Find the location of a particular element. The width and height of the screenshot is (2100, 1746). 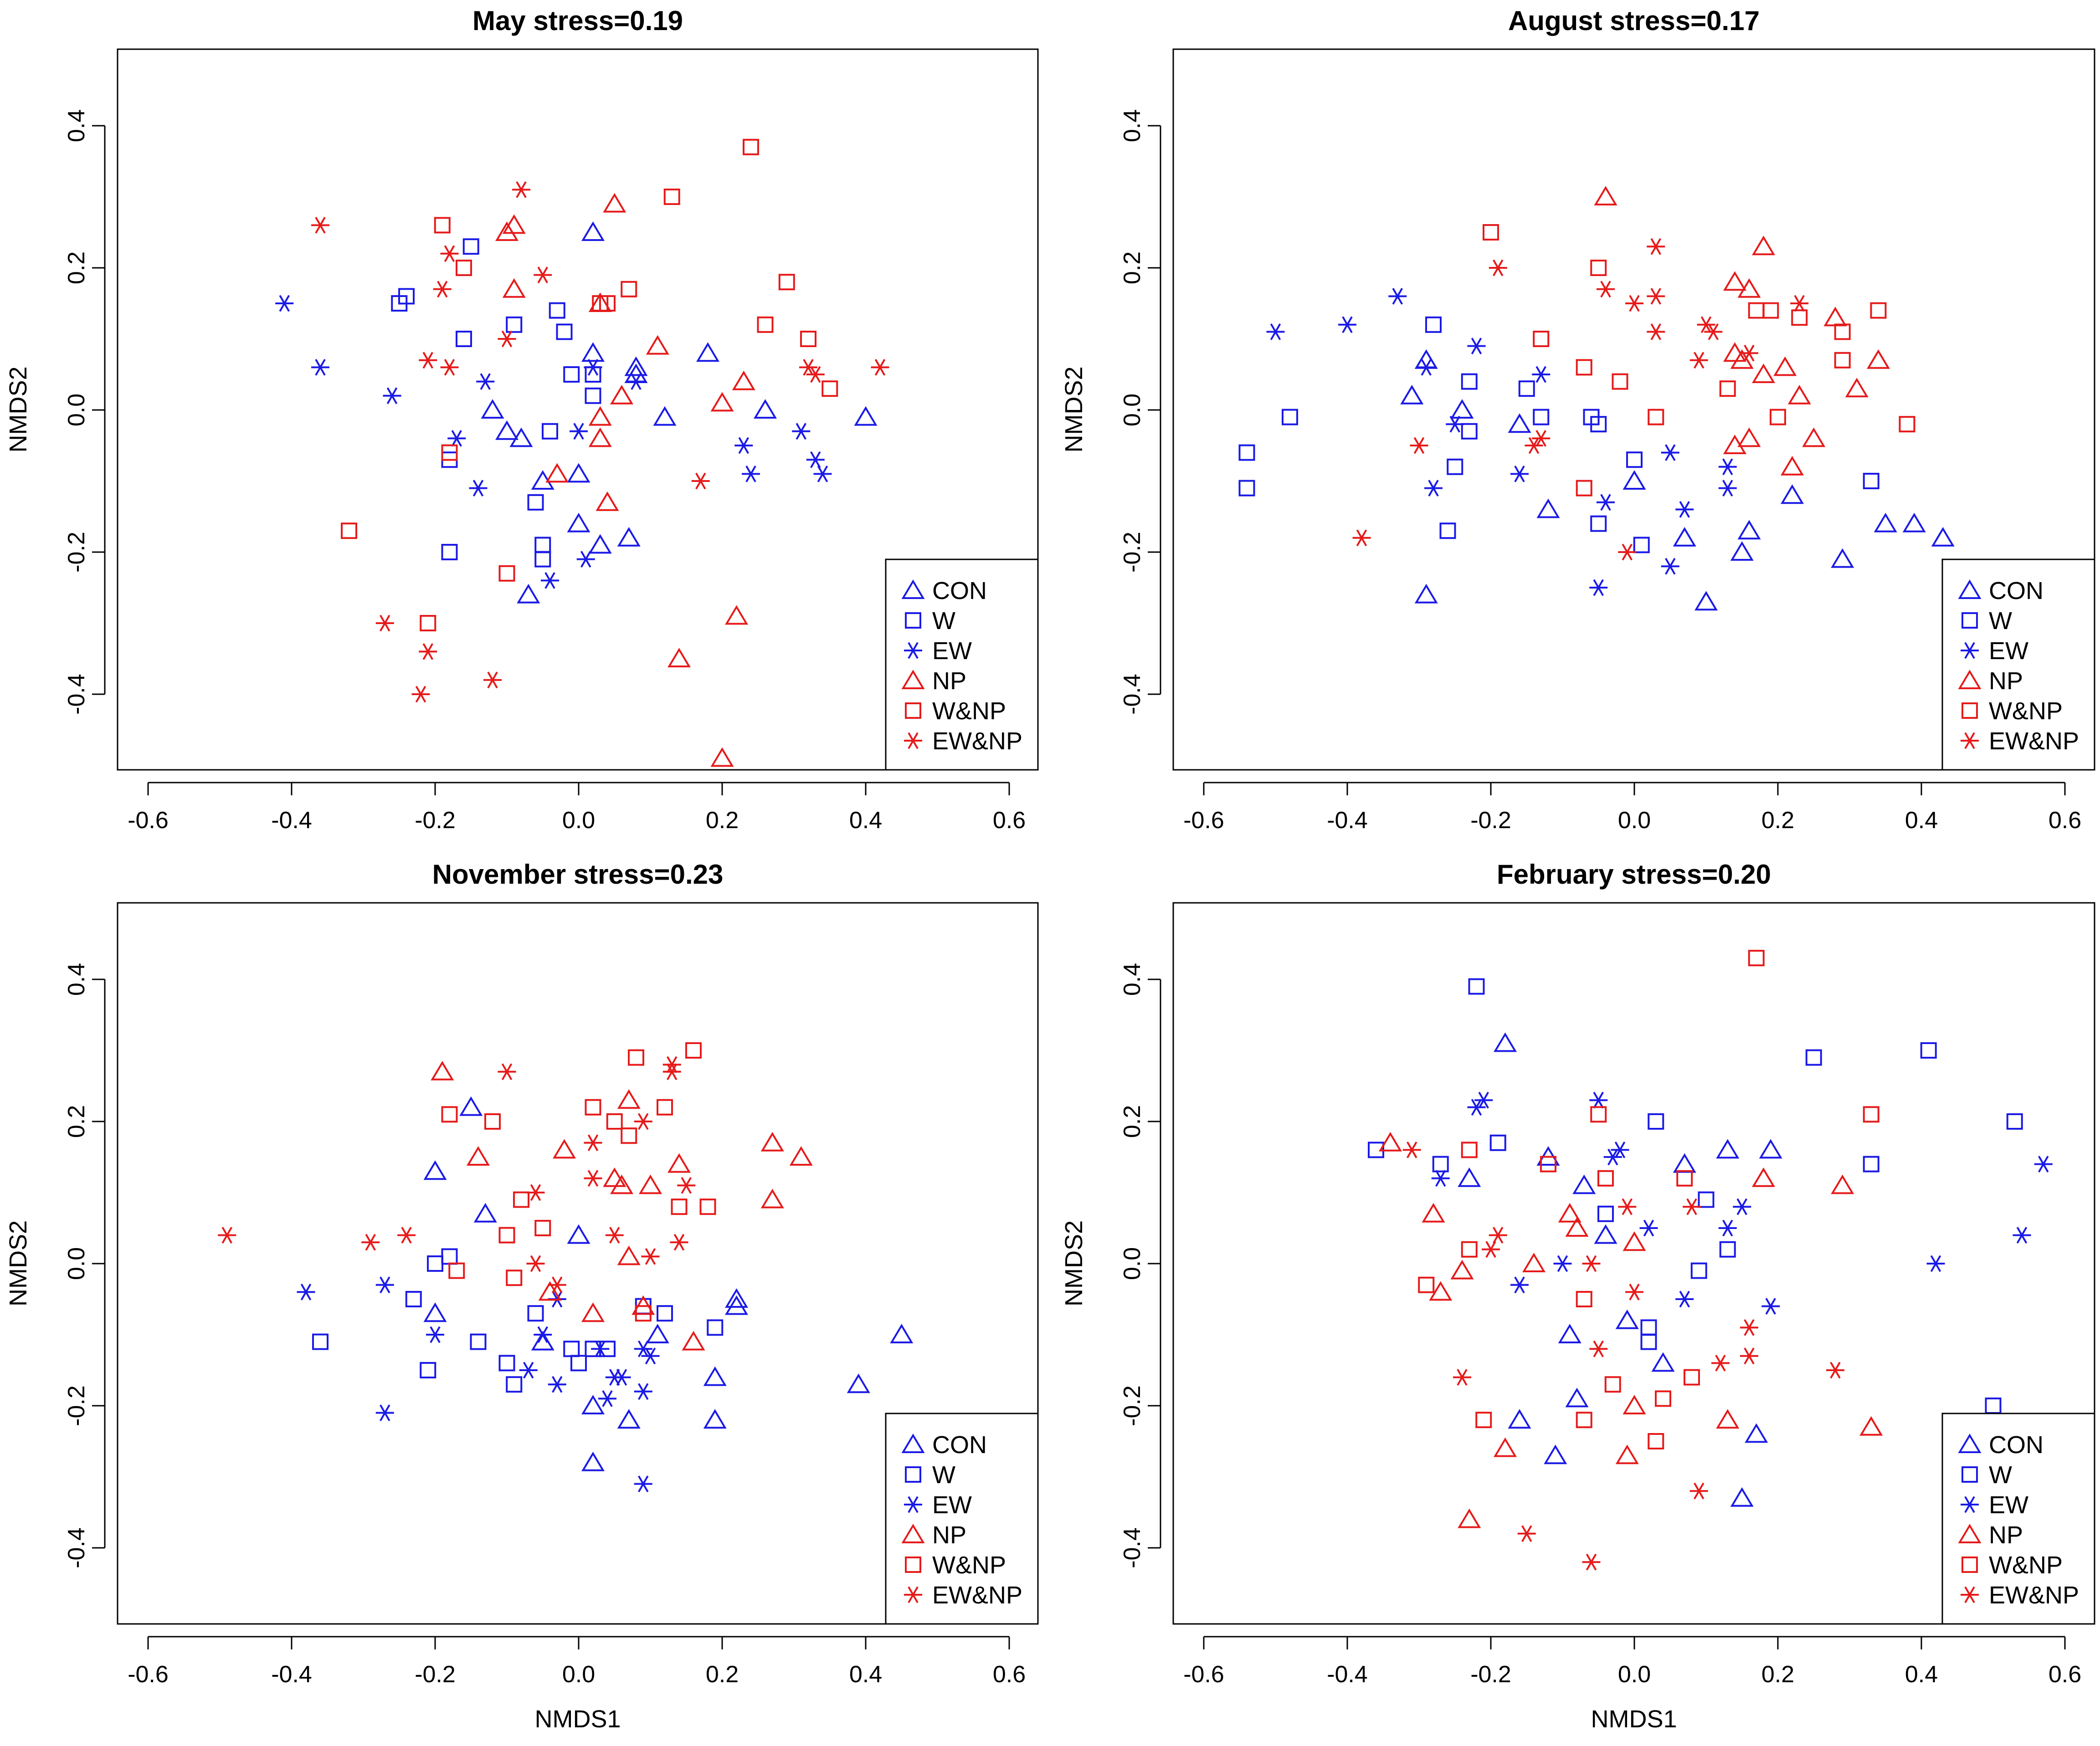

x-tick-label: -0.6 is located at coordinates (148, 821).